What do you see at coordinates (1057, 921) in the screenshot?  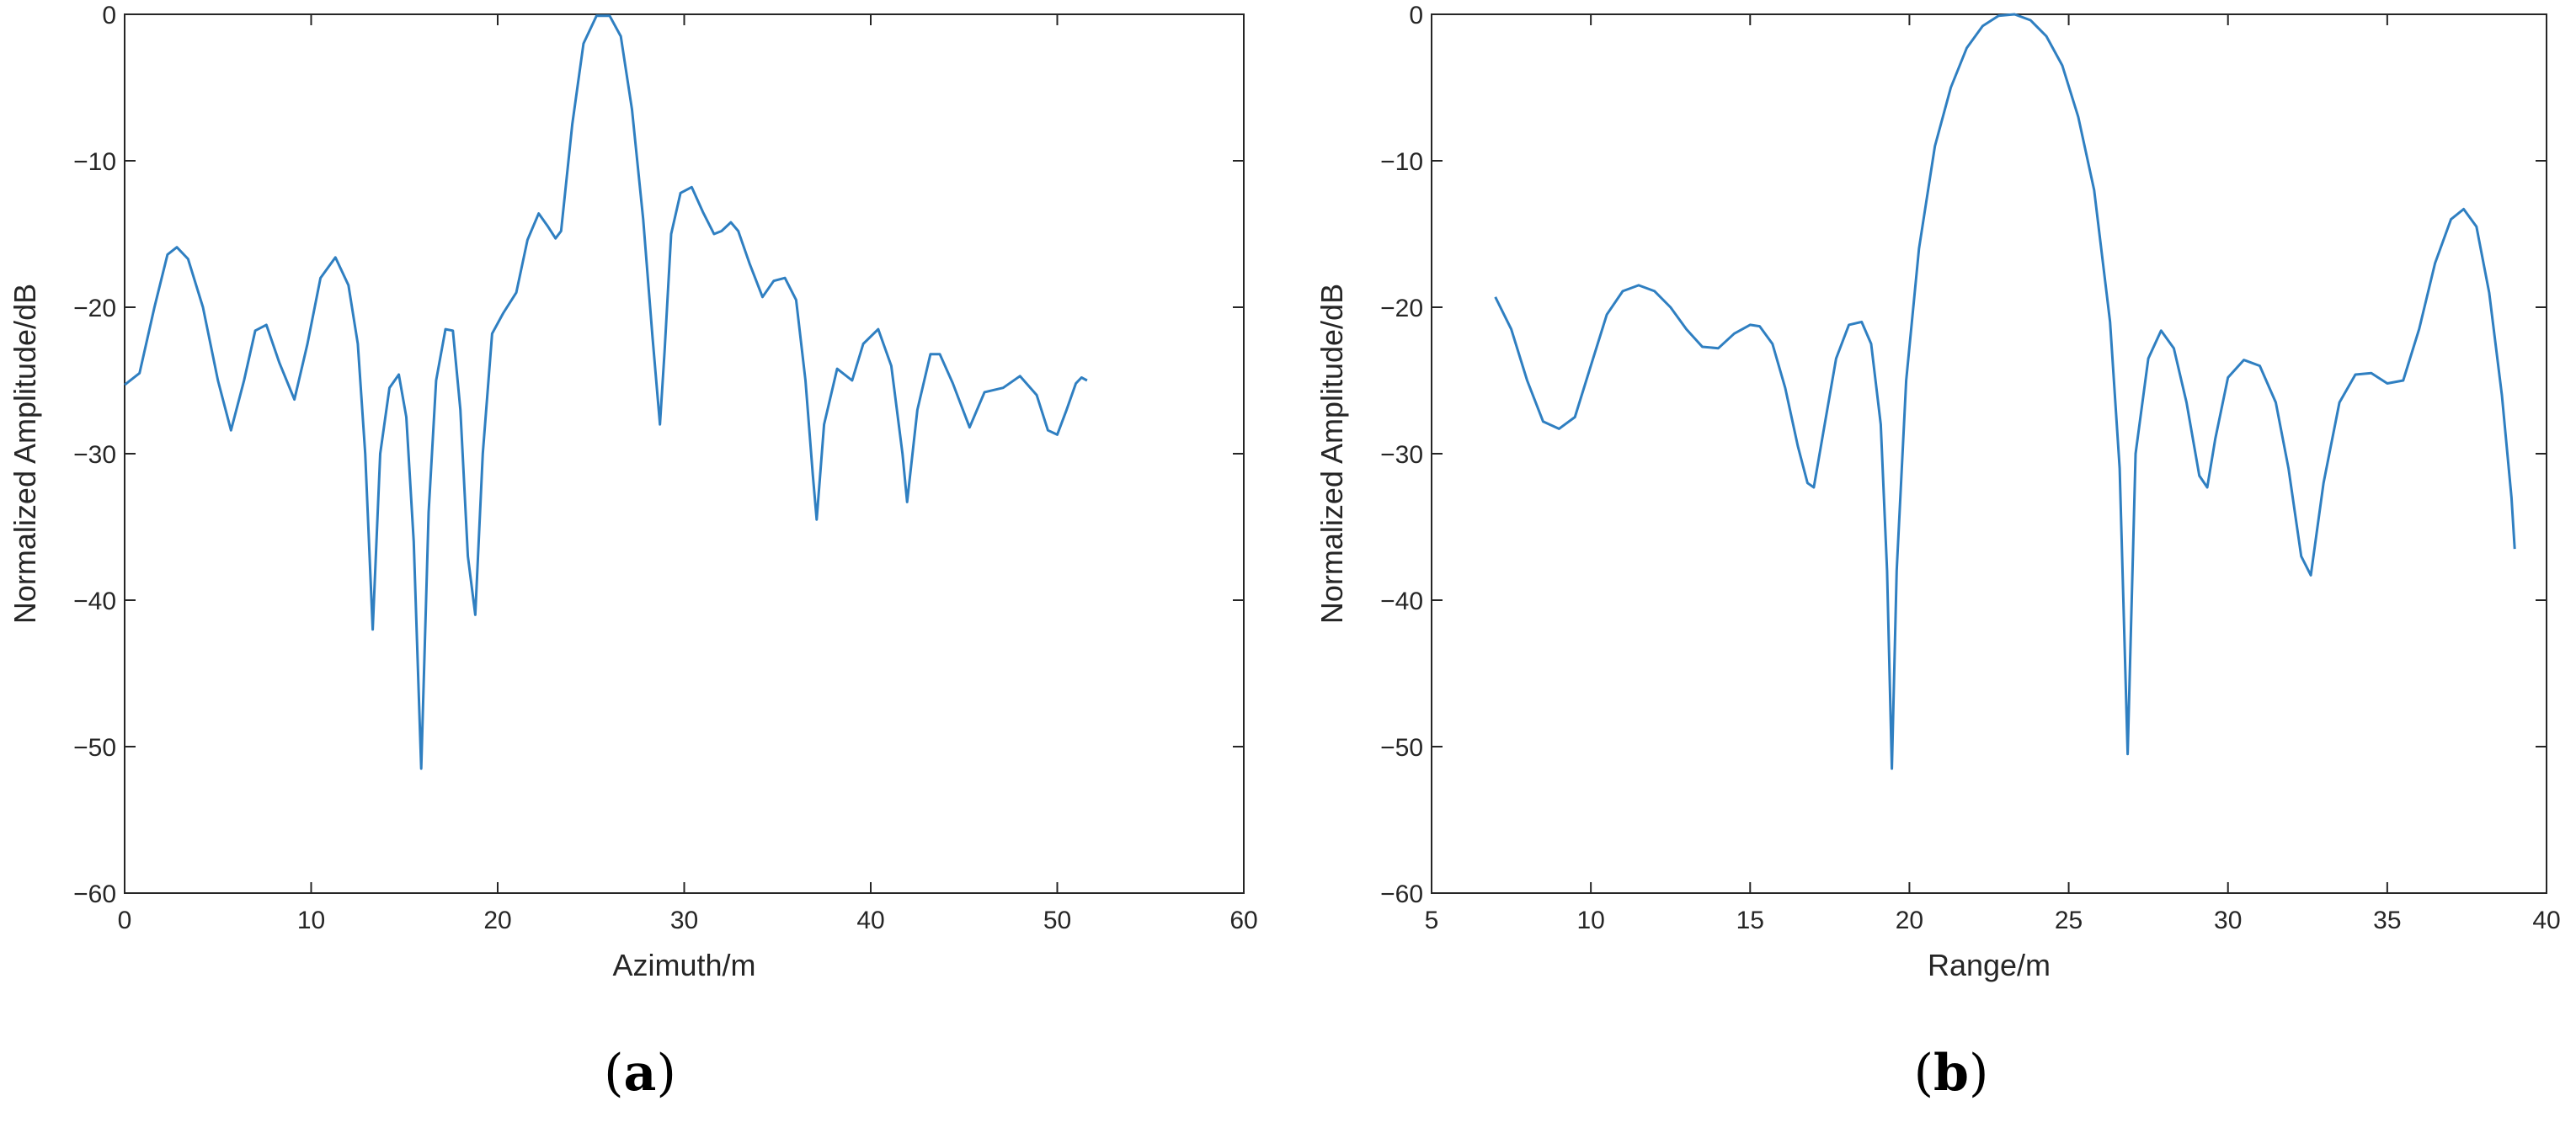 I see `x-tick-label: 50` at bounding box center [1057, 921].